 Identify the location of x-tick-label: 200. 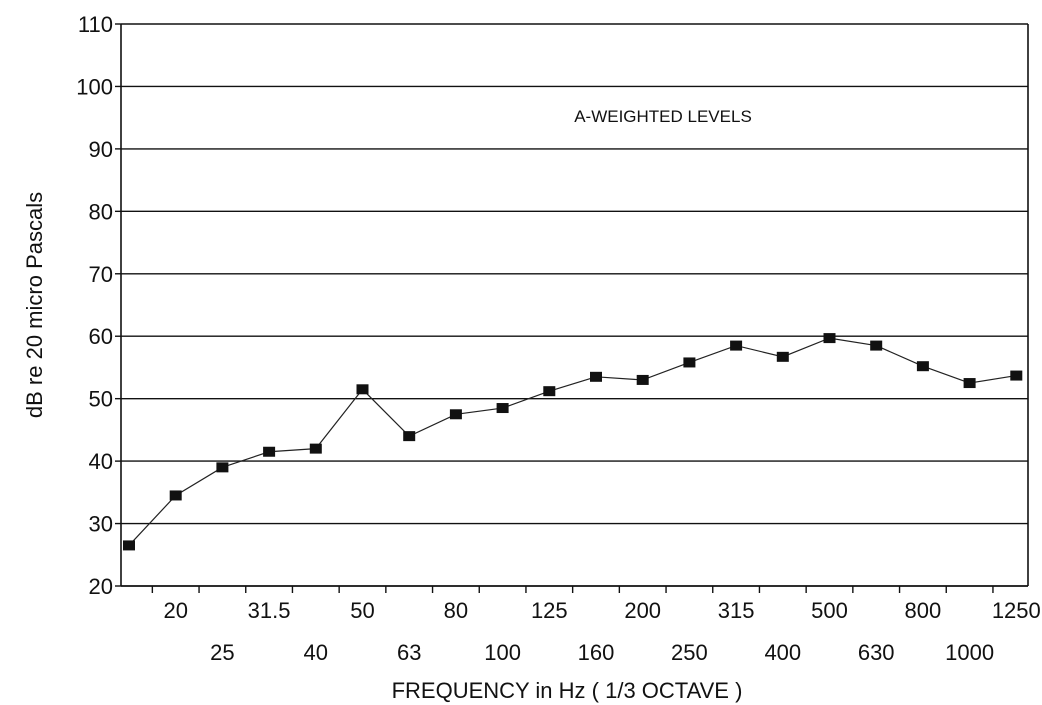
(642, 610).